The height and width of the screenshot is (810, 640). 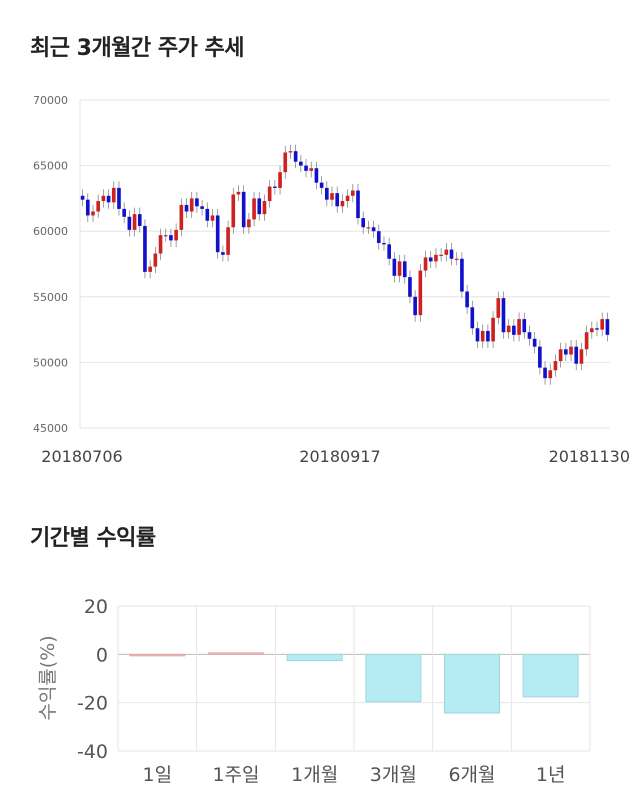 I want to click on return-y-tick-label: -20, so click(x=92, y=704).